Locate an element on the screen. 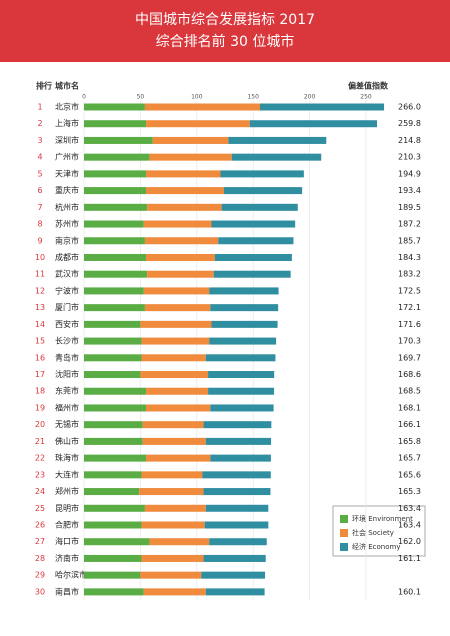 Image resolution: width=450 pixels, height=636 pixels. rank-label: 1 is located at coordinates (39, 107).